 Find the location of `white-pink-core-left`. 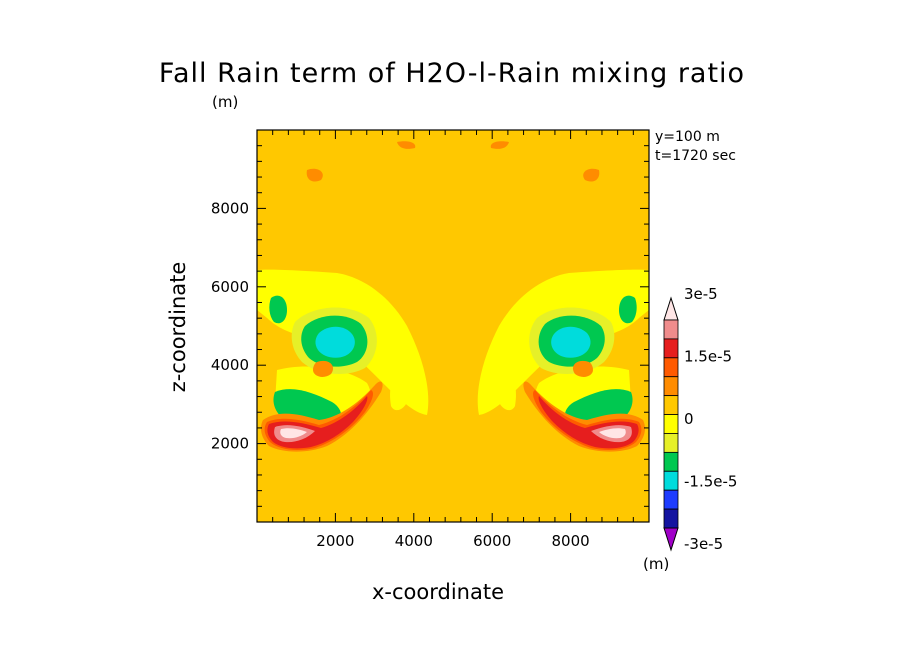

white-pink-core-left is located at coordinates (293, 433).